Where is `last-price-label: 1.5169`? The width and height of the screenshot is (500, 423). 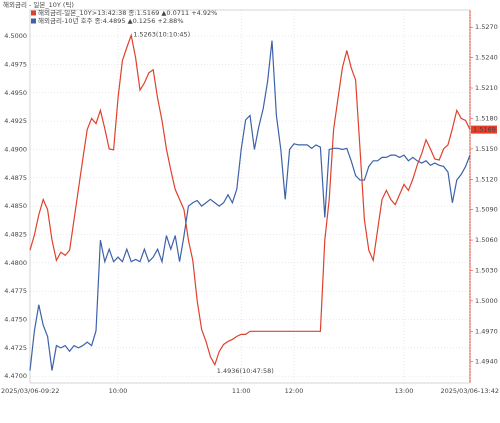 last-price-label: 1.5169 is located at coordinates (484, 130).